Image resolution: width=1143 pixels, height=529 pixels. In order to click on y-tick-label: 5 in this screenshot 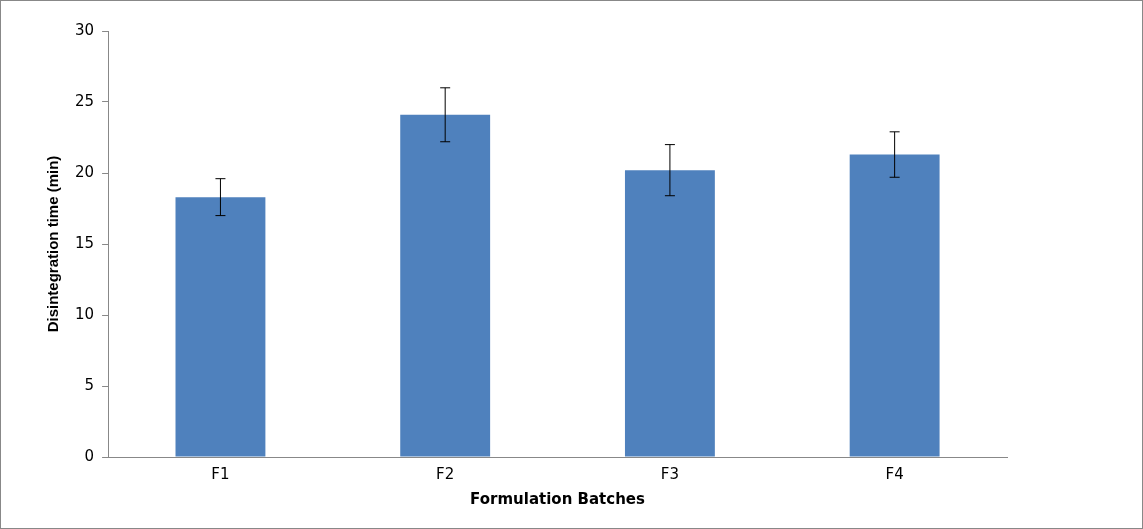, I will do `click(89, 384)`.